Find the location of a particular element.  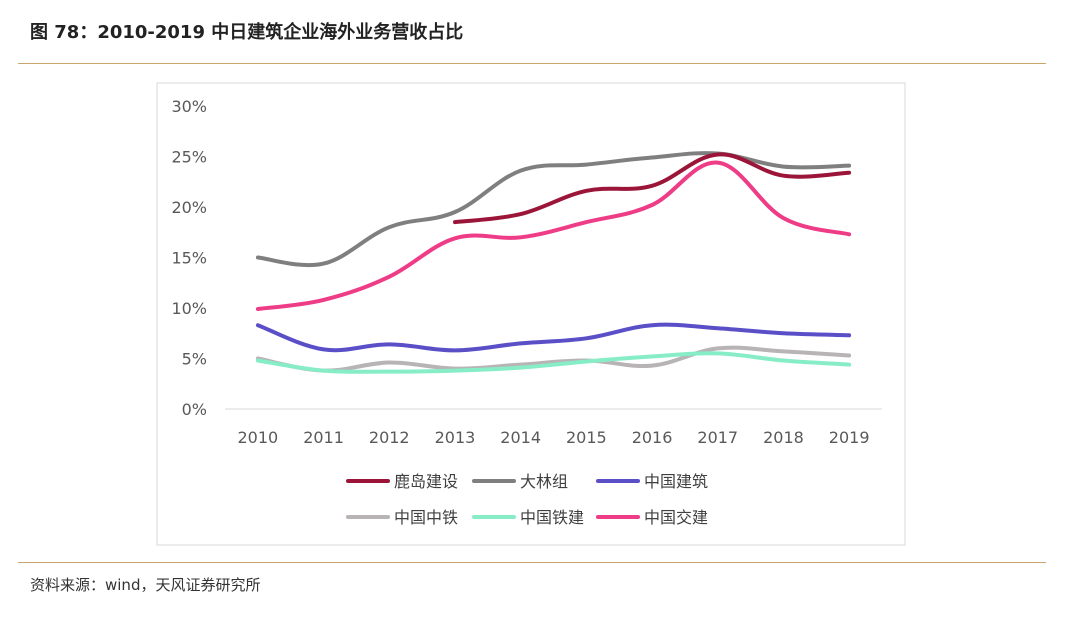

x-tick-label: 2013 is located at coordinates (455, 437).